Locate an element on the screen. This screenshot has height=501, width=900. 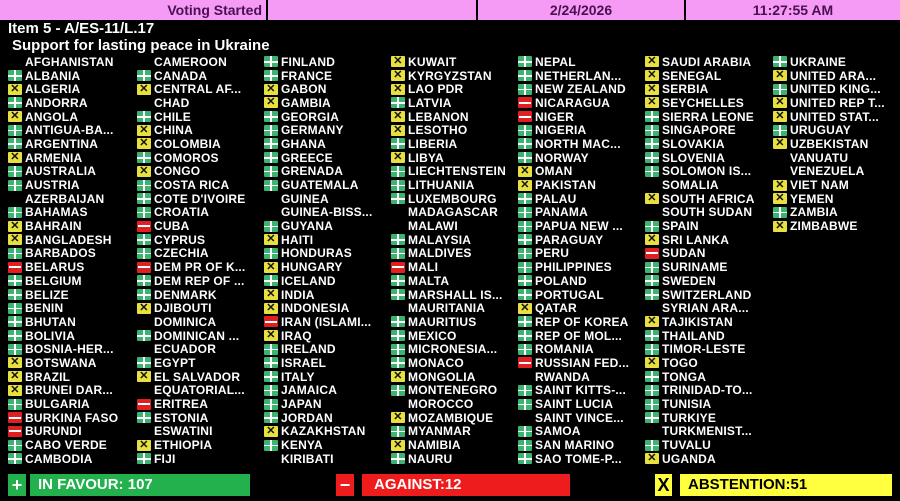
country-name: AZERBAIJAN is located at coordinates (65, 198).